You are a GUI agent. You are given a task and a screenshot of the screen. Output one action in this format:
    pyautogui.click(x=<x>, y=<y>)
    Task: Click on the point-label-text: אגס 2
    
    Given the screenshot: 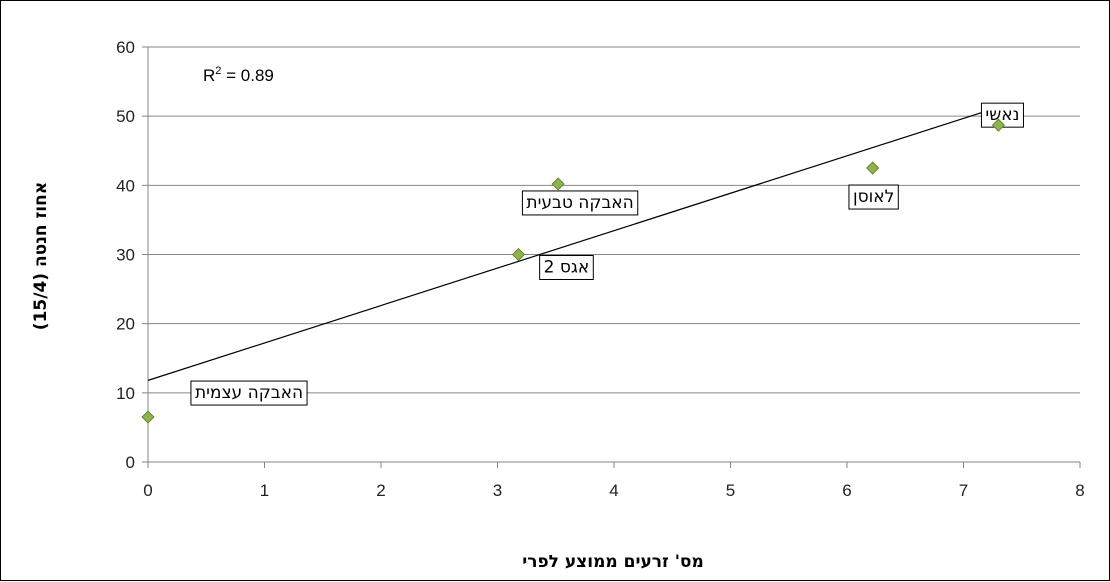 What is the action you would take?
    pyautogui.click(x=567, y=268)
    